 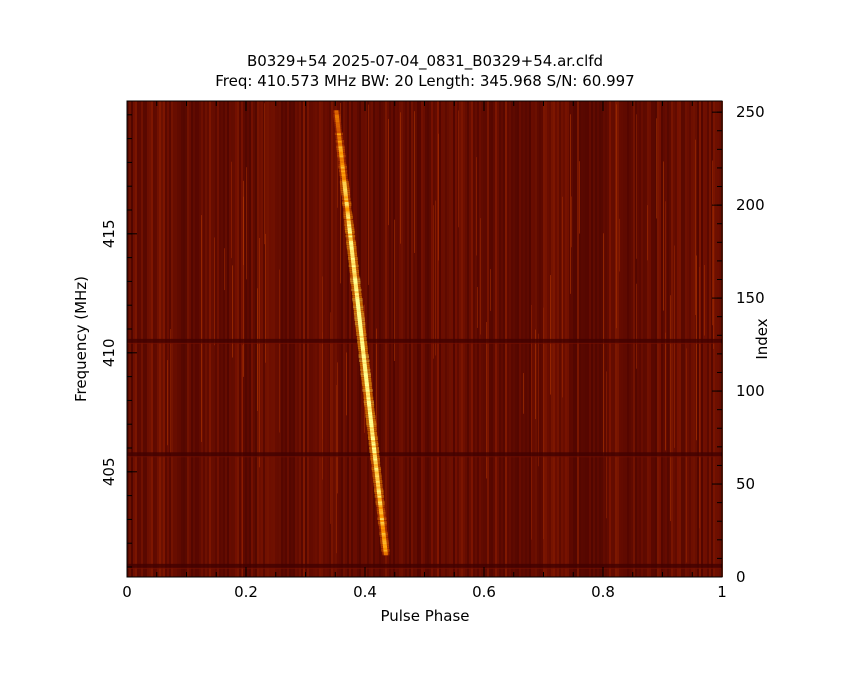 I want to click on y2-tick-label: 100, so click(x=750, y=391).